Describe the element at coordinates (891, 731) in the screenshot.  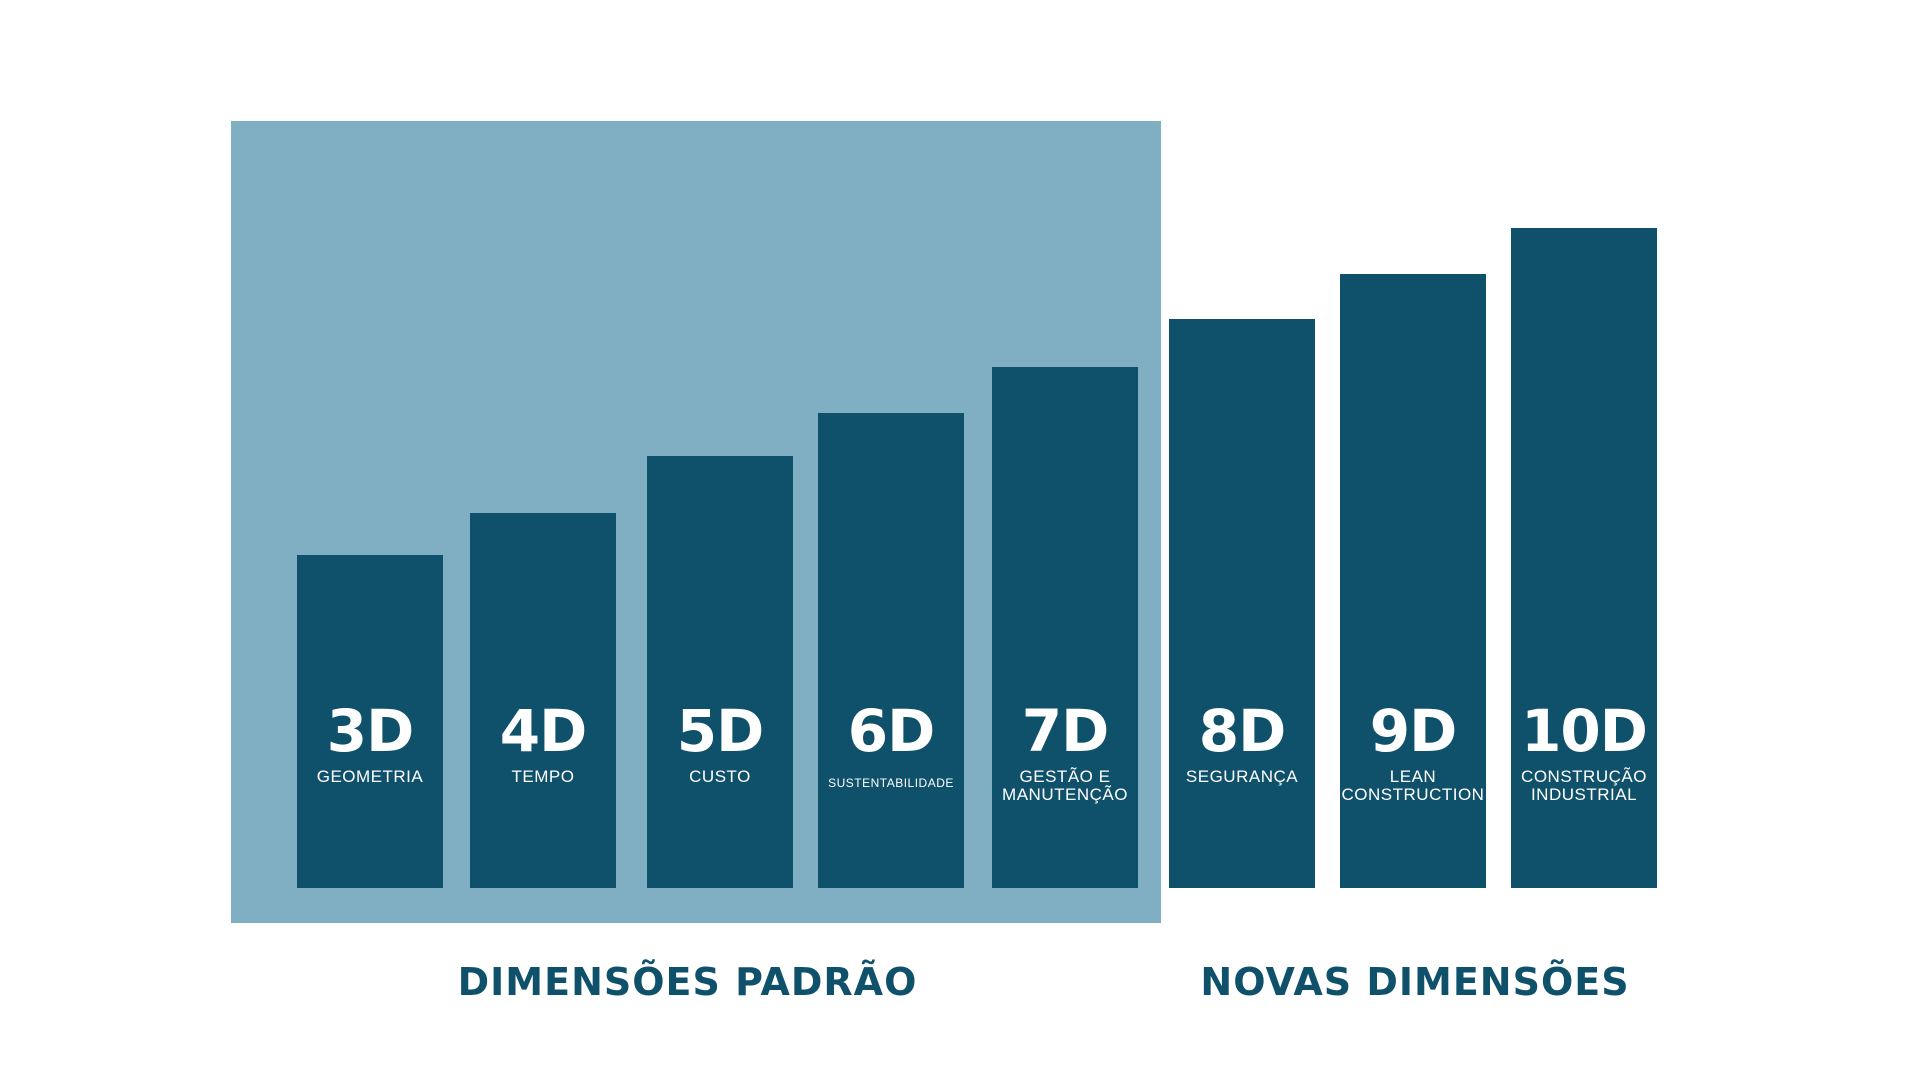
I see `bar-6d-code: 6D` at that location.